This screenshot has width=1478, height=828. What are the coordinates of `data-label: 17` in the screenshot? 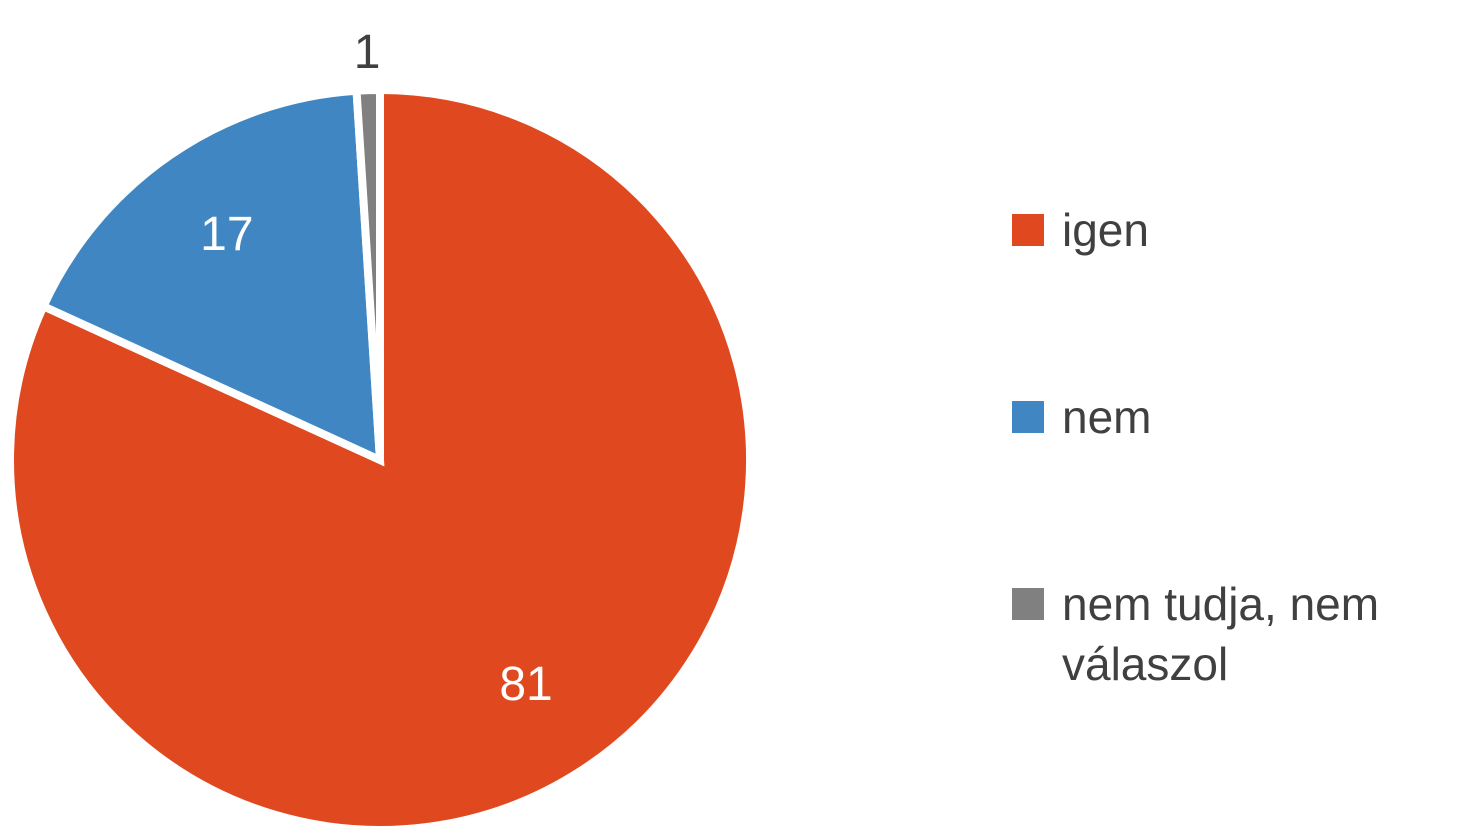 It's located at (226, 234).